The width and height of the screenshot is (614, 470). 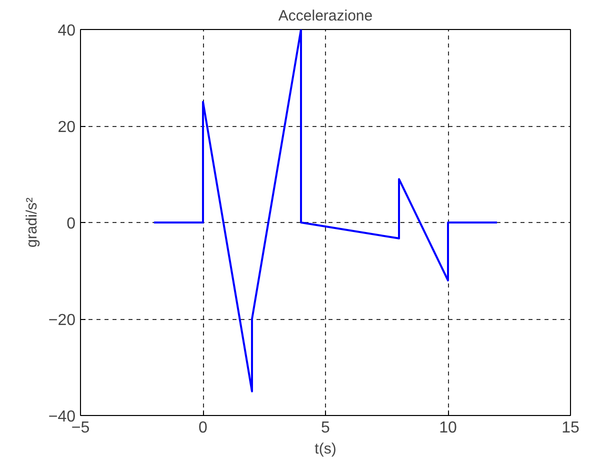 I want to click on x-tick-label: 10, so click(x=448, y=428).